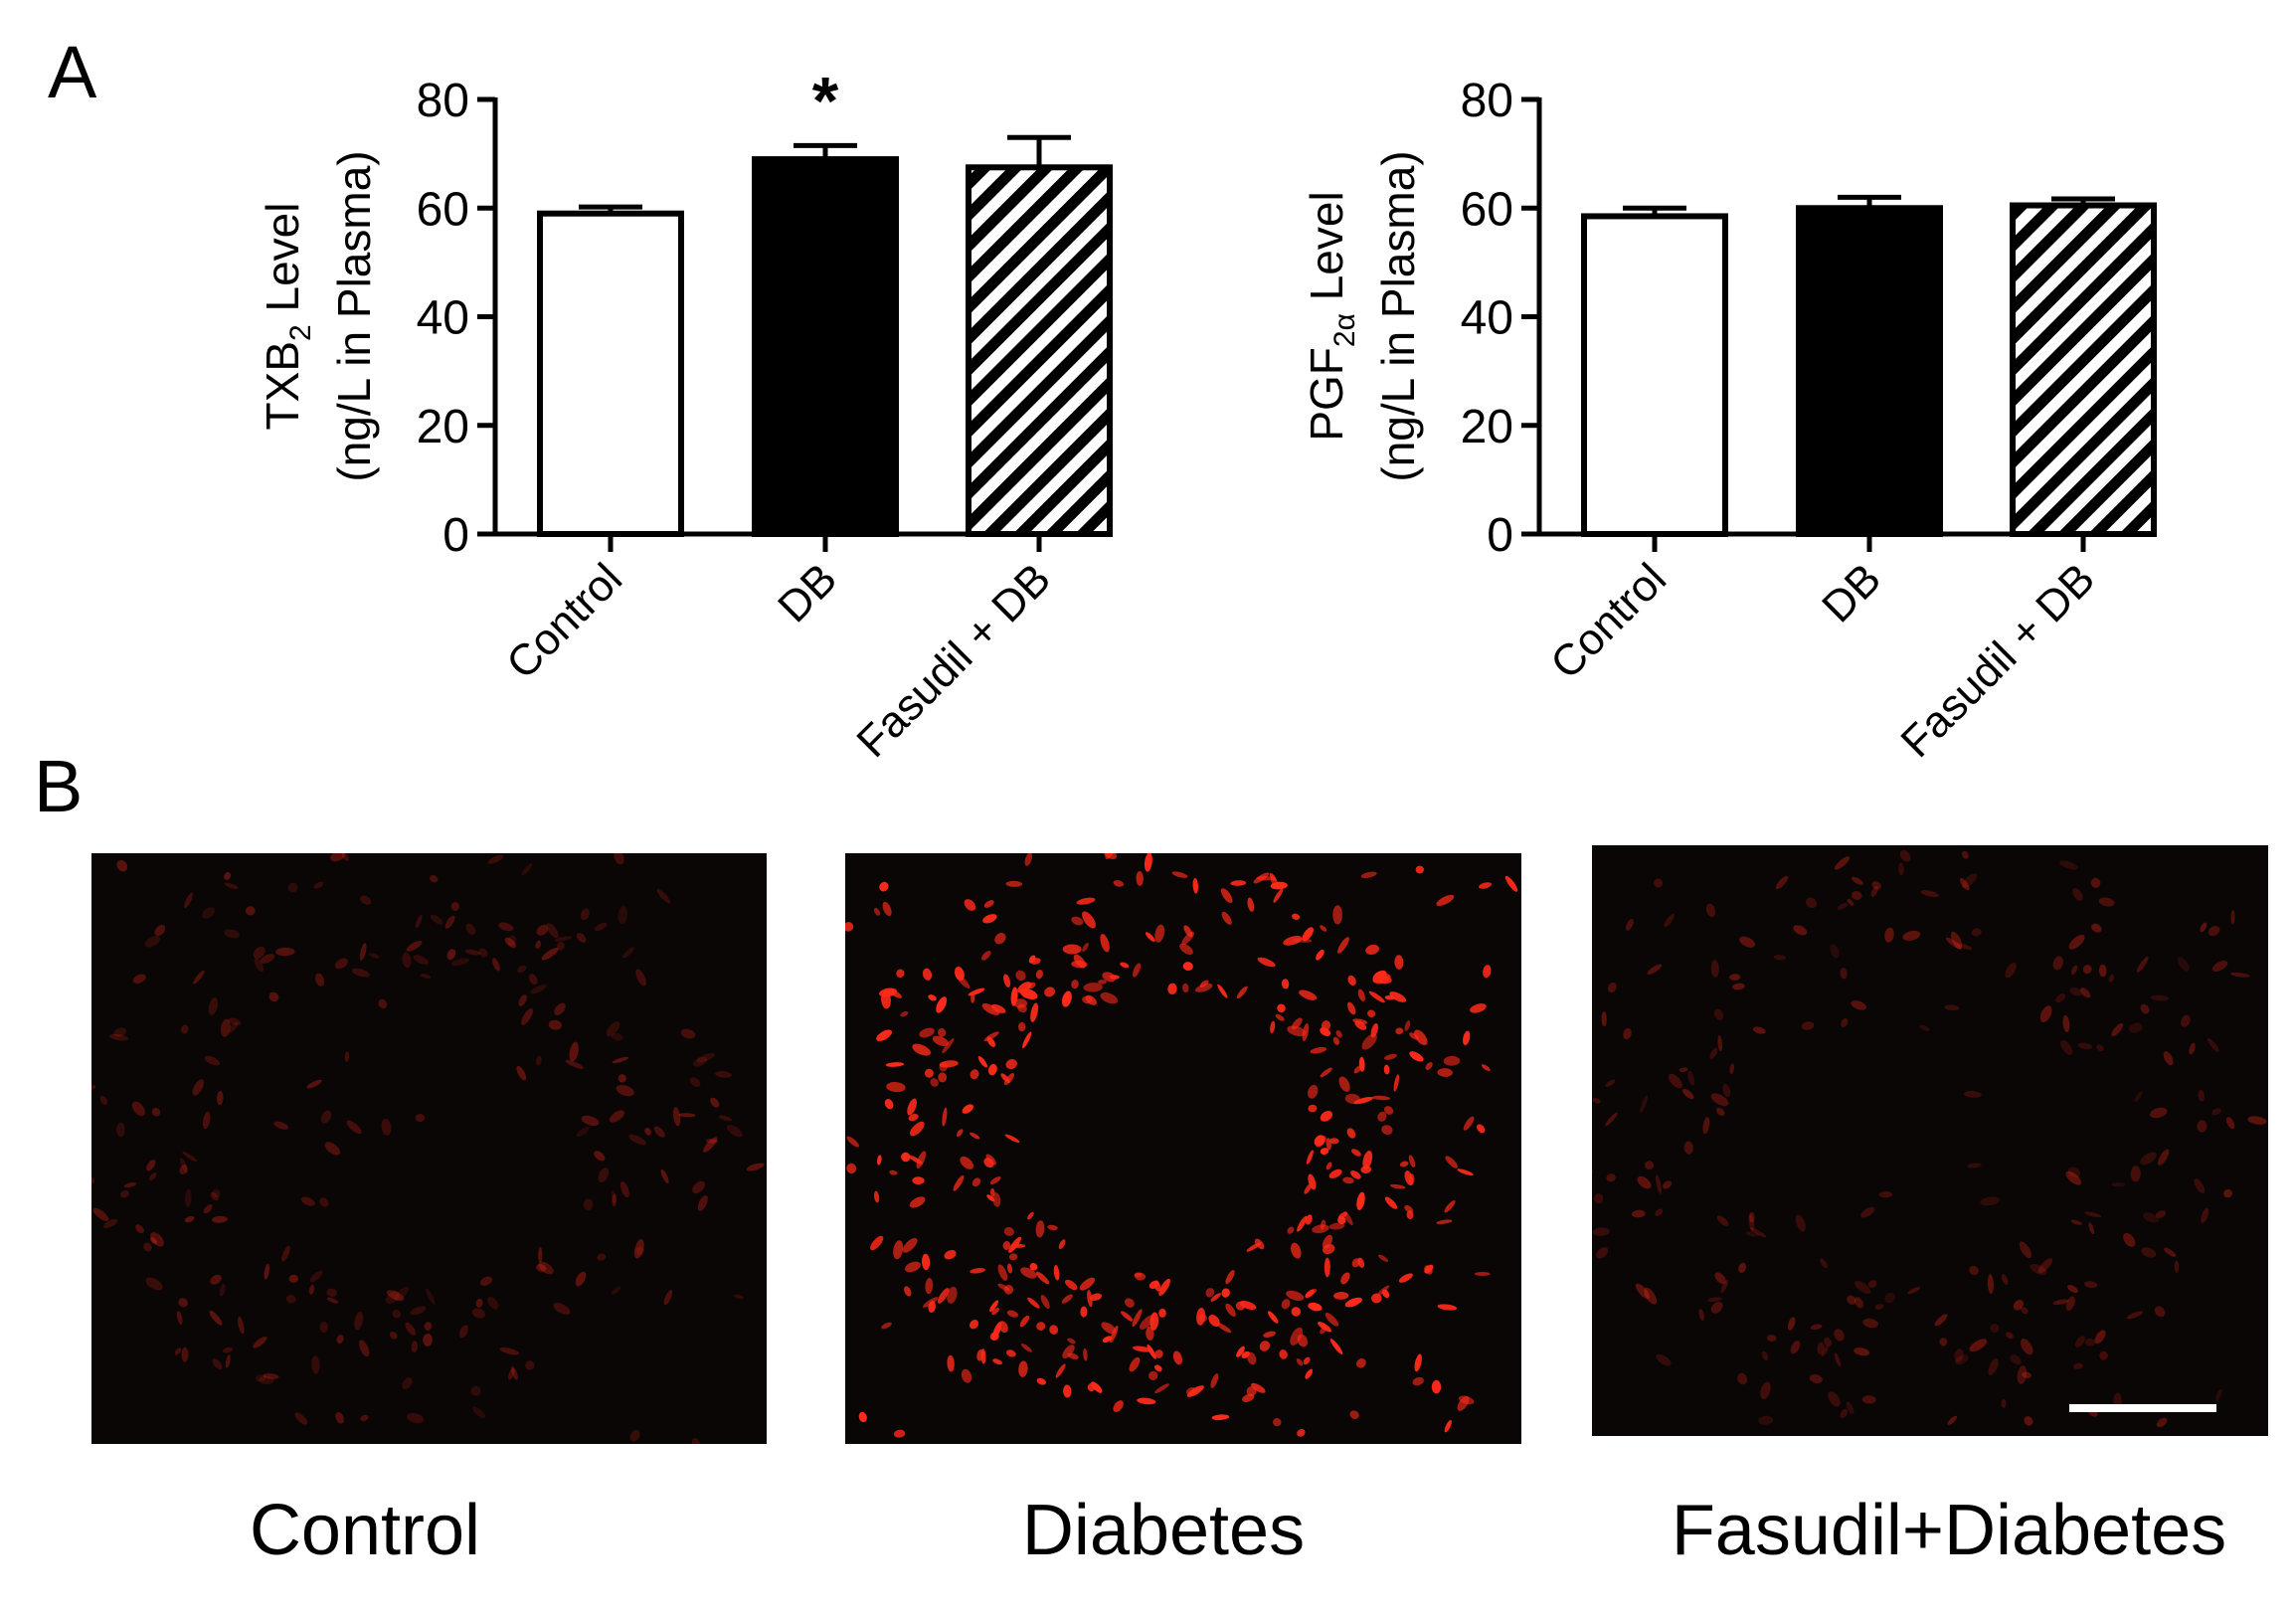 This screenshot has height=1615, width=2296. Describe the element at coordinates (1487, 318) in the screenshot. I see `y-tick-label: 40` at that location.